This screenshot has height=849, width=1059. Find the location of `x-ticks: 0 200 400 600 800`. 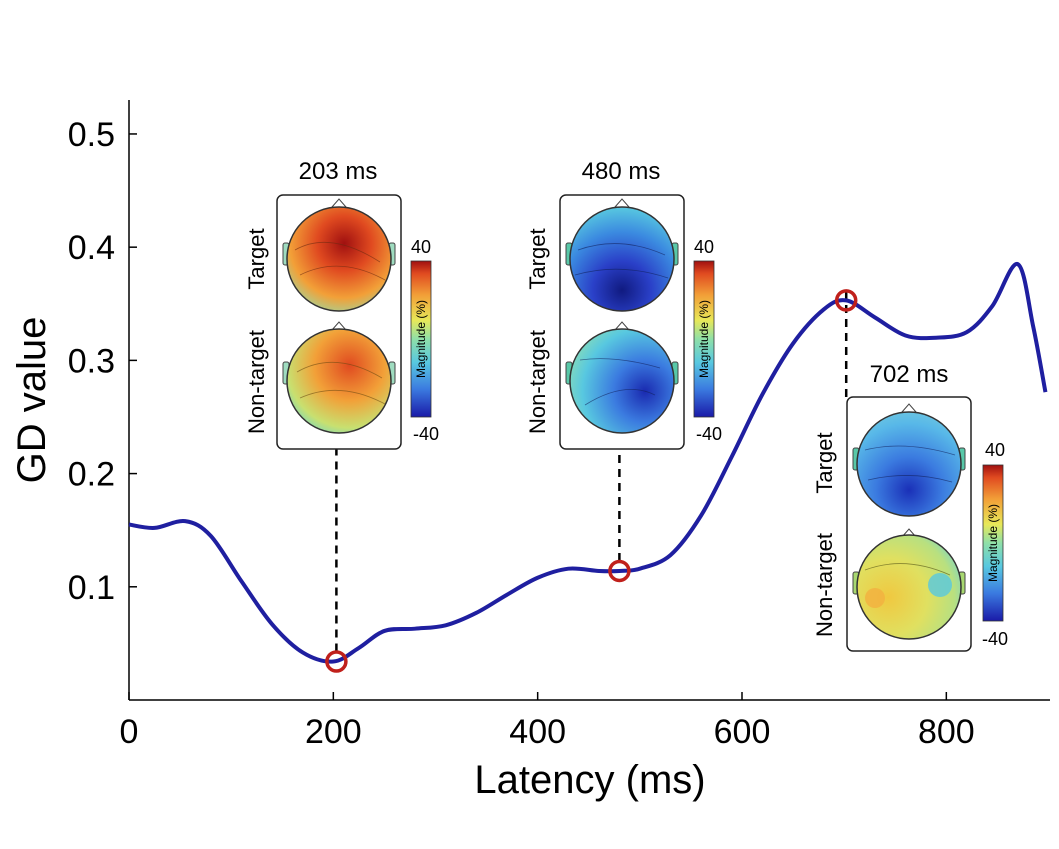

x-ticks: 0 200 400 600 800 is located at coordinates (547, 721).